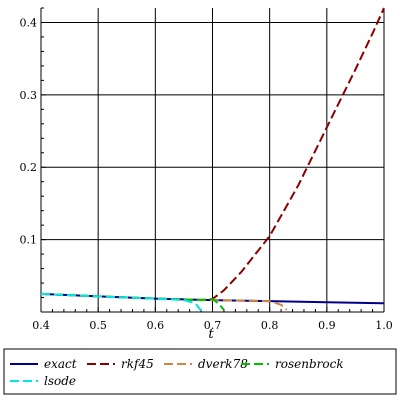 This screenshot has height=400, width=400. What do you see at coordinates (29, 95) in the screenshot?
I see `y-tick-label: 0.3` at bounding box center [29, 95].